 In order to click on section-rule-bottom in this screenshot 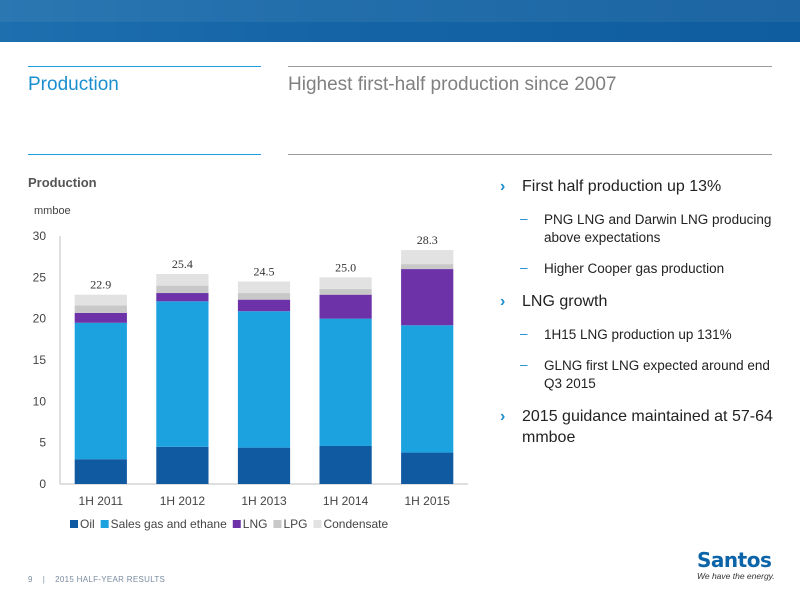, I will do `click(144, 154)`.